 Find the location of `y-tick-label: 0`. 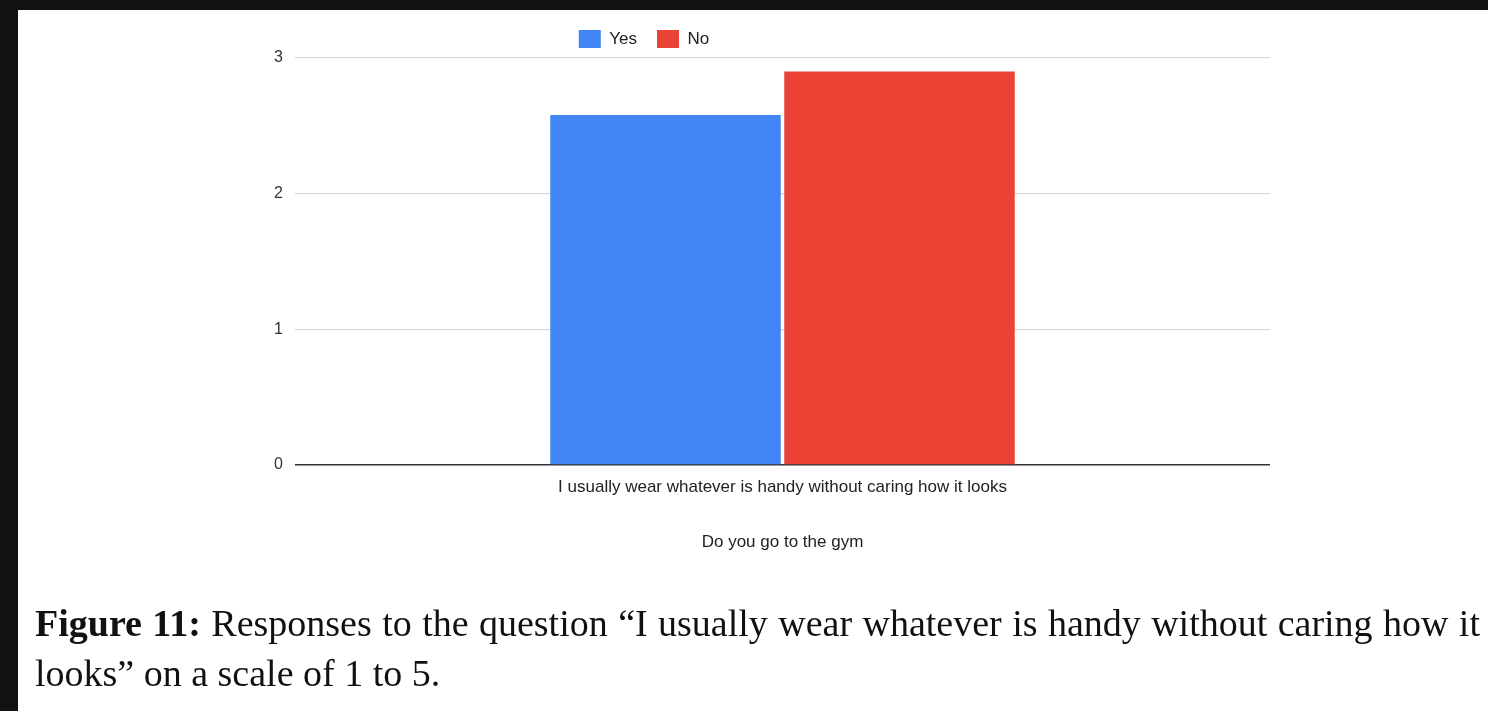

y-tick-label: 0 is located at coordinates (279, 464).